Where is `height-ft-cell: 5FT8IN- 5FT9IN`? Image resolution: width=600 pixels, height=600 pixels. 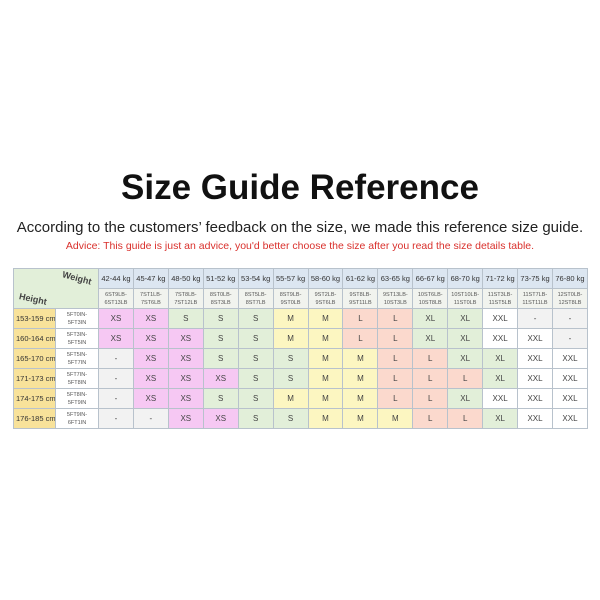 height-ft-cell: 5FT8IN- 5FT9IN is located at coordinates (77, 398).